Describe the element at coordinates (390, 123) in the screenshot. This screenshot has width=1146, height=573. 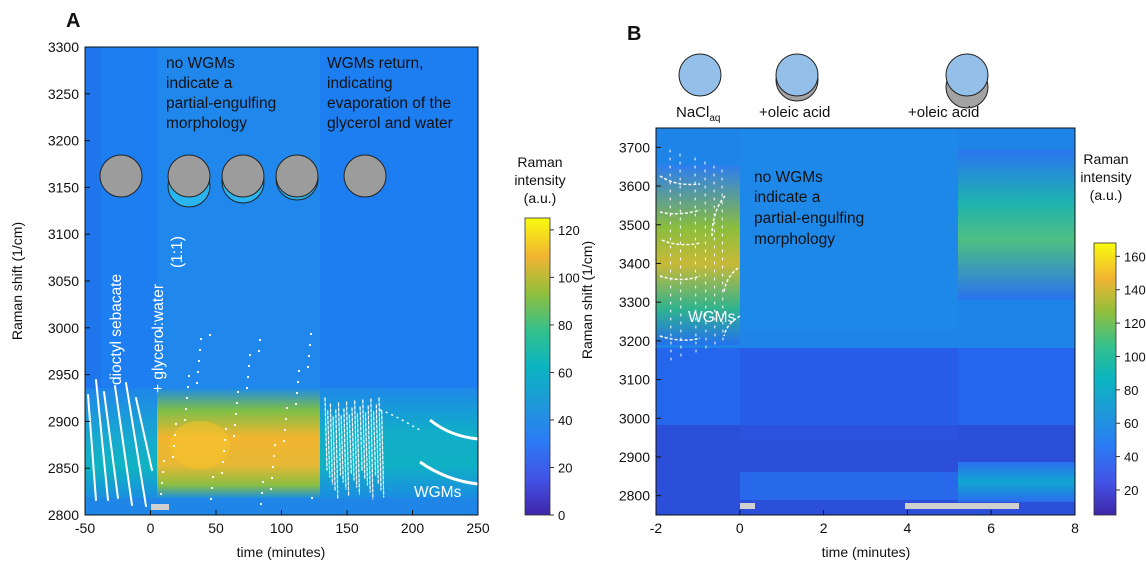
I see `annotation-line: glycerol and water` at that location.